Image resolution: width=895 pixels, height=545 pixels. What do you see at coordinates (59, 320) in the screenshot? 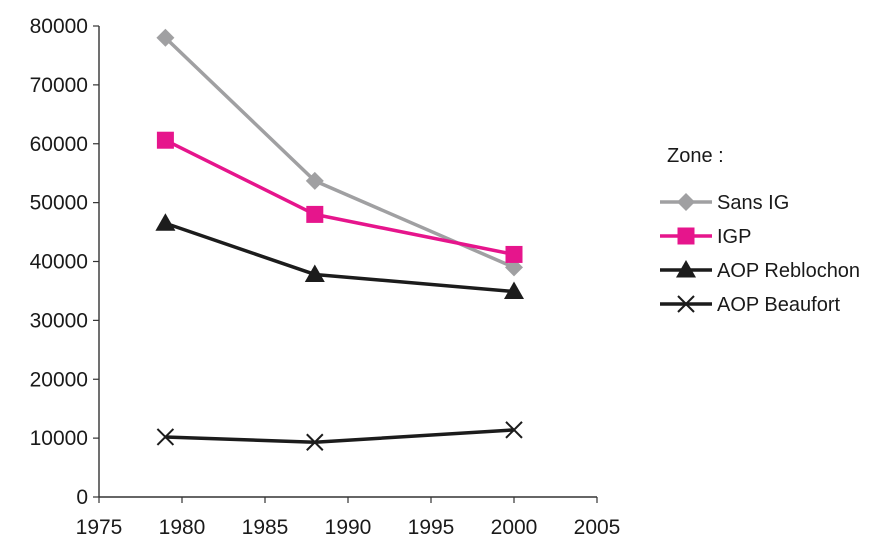
I see `y-tick-label: 30000` at bounding box center [59, 320].